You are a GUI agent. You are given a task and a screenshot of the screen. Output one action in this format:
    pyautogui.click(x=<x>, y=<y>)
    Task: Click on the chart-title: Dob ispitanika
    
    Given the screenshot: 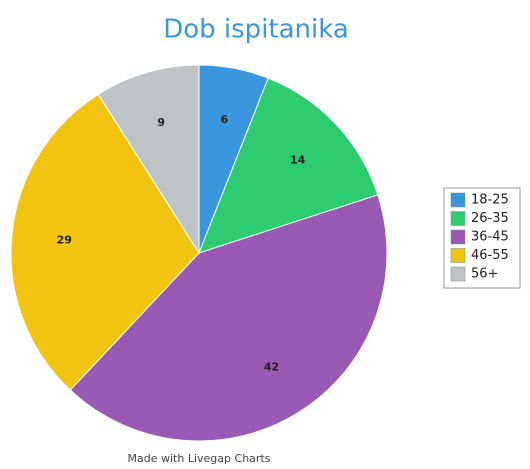 What is the action you would take?
    pyautogui.click(x=256, y=30)
    